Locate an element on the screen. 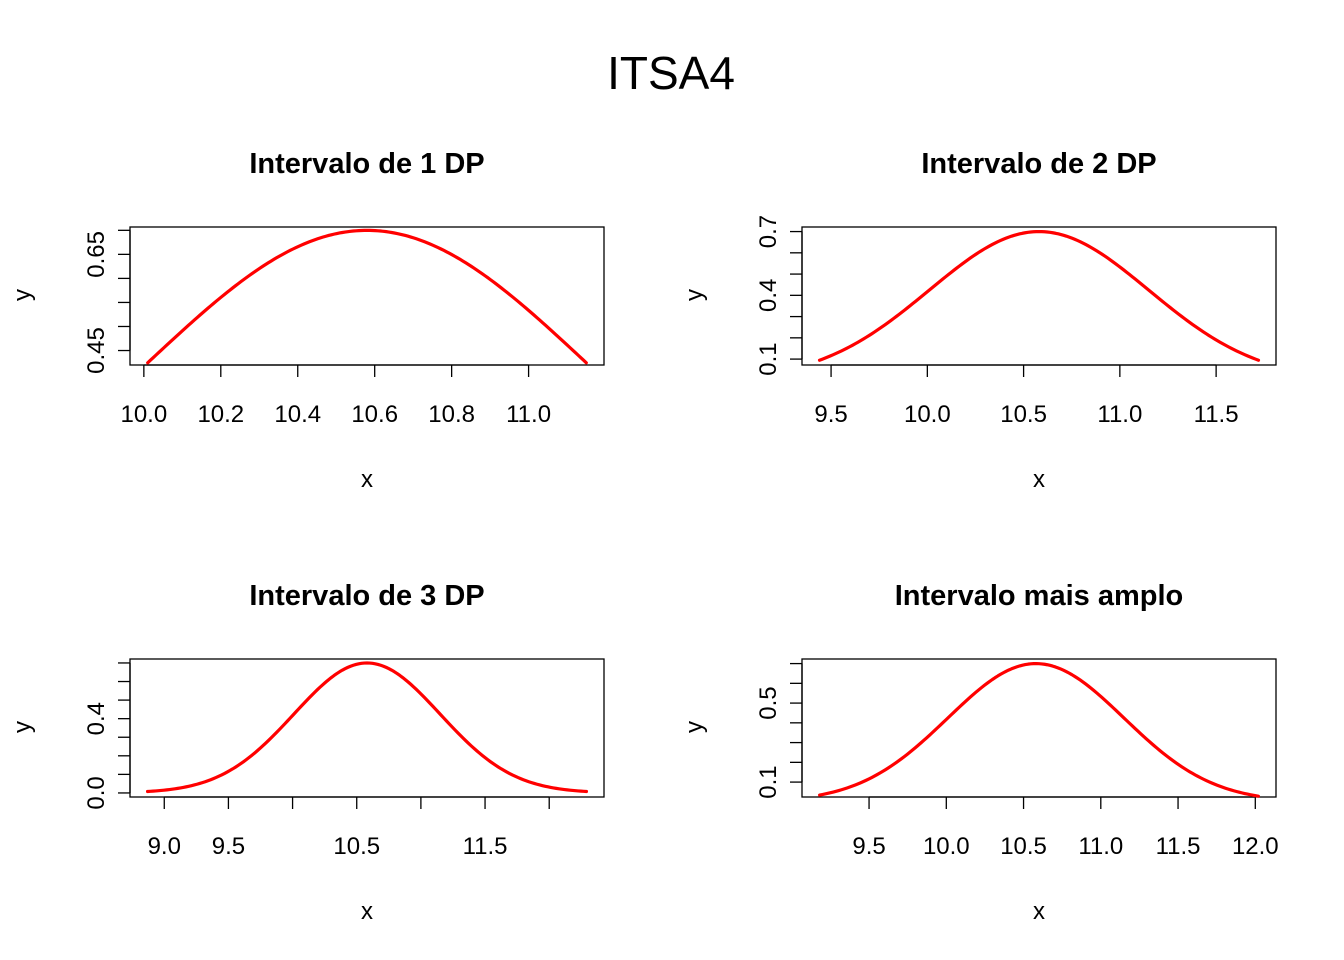 This screenshot has height=960, width=1344. y-axis: 0.1 0.5 is located at coordinates (779, 730).